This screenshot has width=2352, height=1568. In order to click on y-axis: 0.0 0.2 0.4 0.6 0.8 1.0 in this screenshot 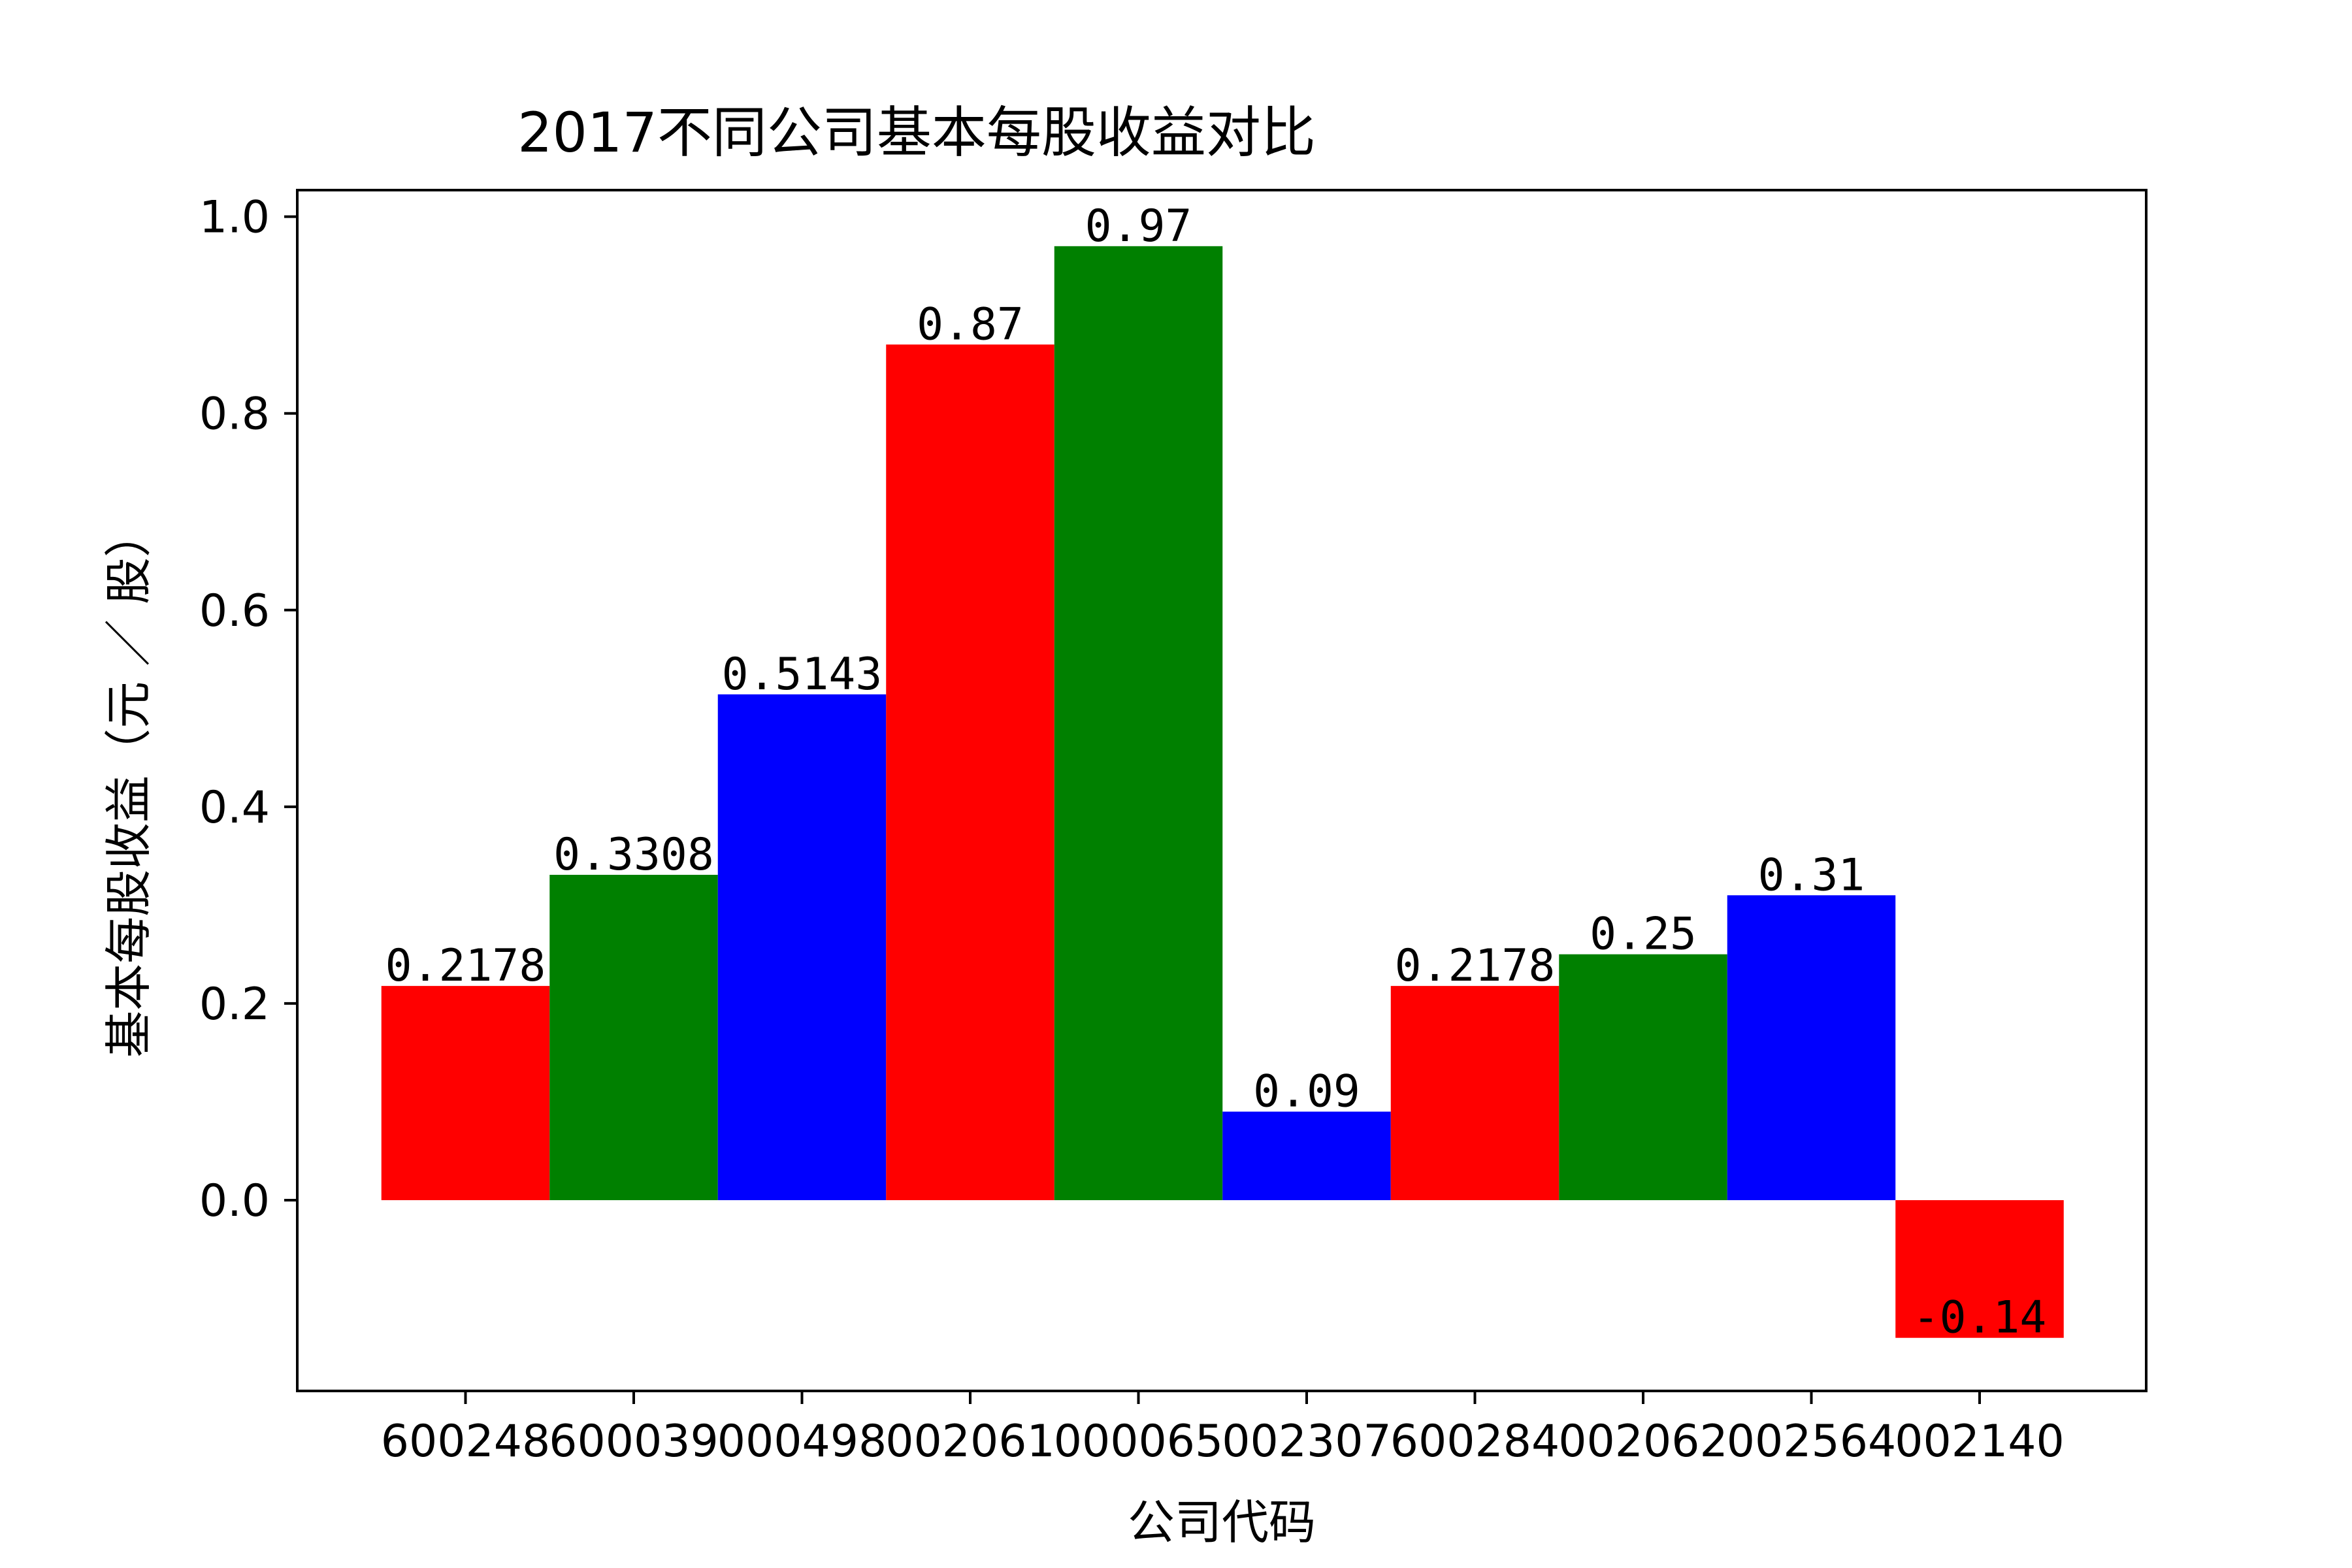, I will do `click(248, 709)`.